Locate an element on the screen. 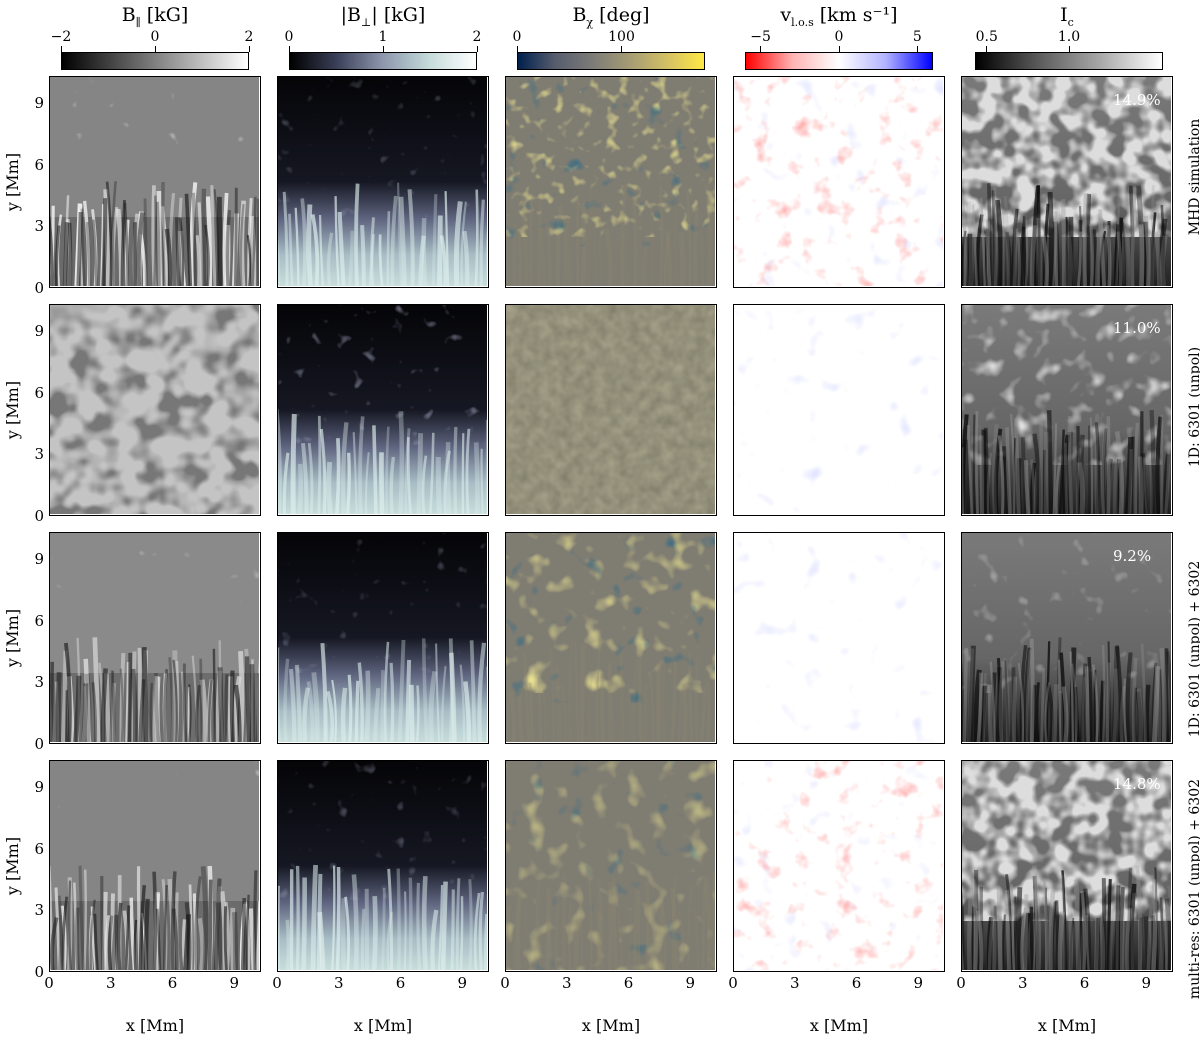  y-axis-label-row3: y [Mm] is located at coordinates (12, 638).